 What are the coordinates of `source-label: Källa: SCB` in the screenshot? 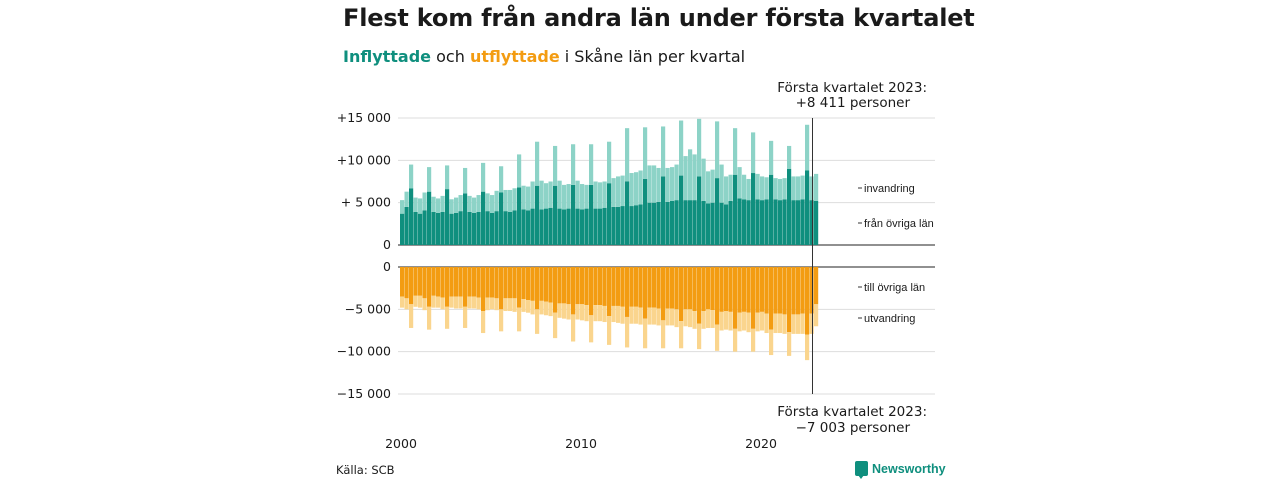 It's located at (365, 470).